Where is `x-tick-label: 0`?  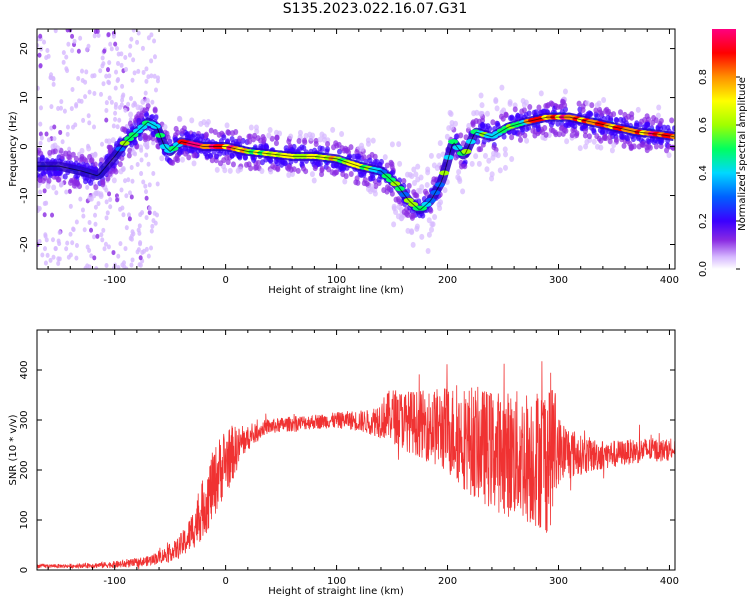 x-tick-label: 0 is located at coordinates (225, 280).